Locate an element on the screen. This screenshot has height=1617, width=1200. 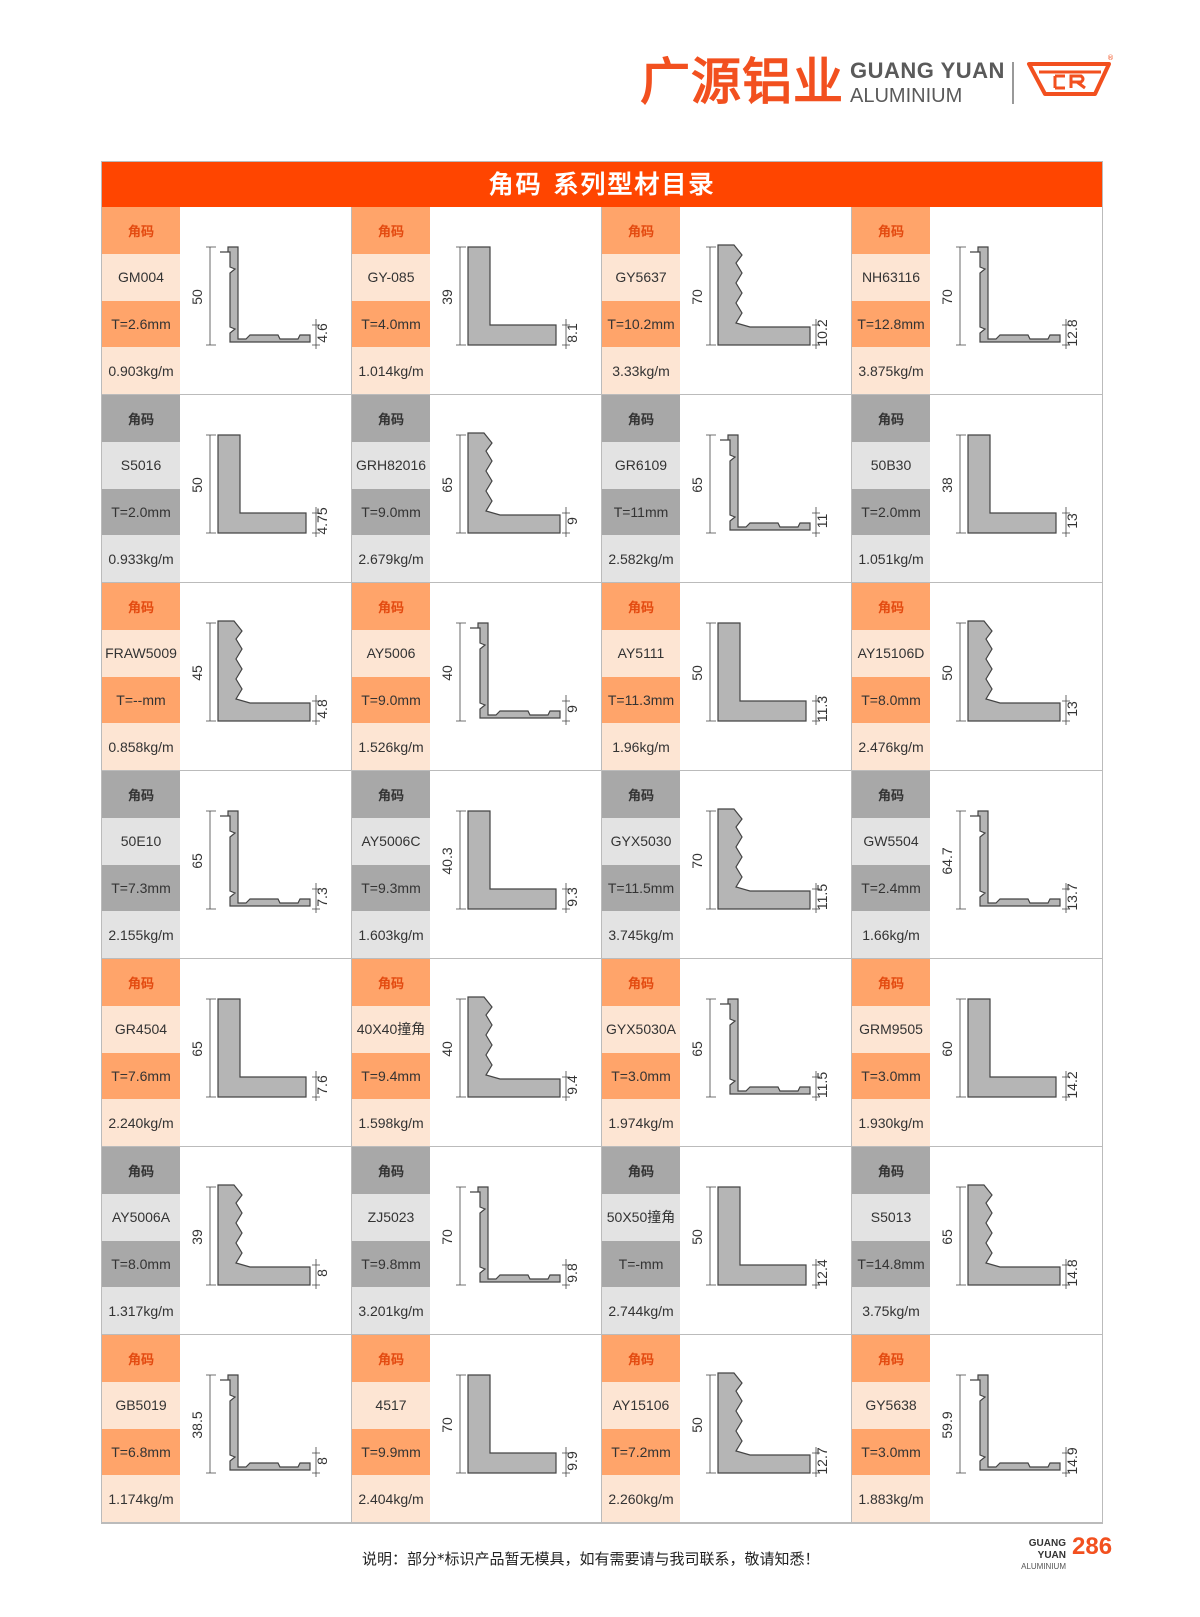
dimension-thickness-label: 13.7 is located at coordinates (1072, 896).